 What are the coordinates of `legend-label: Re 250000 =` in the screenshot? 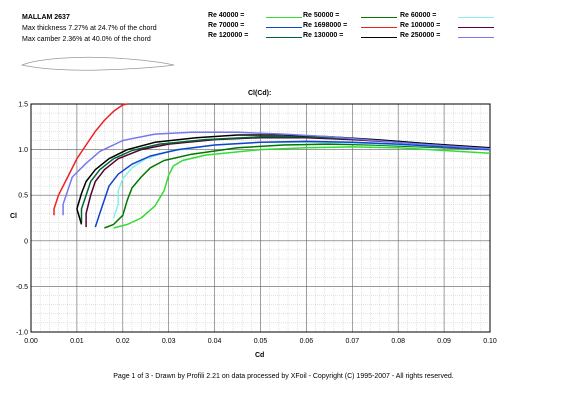 It's located at (420, 35).